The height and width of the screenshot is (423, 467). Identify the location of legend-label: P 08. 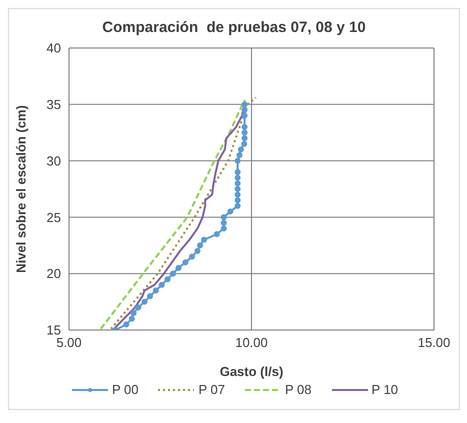
(298, 389).